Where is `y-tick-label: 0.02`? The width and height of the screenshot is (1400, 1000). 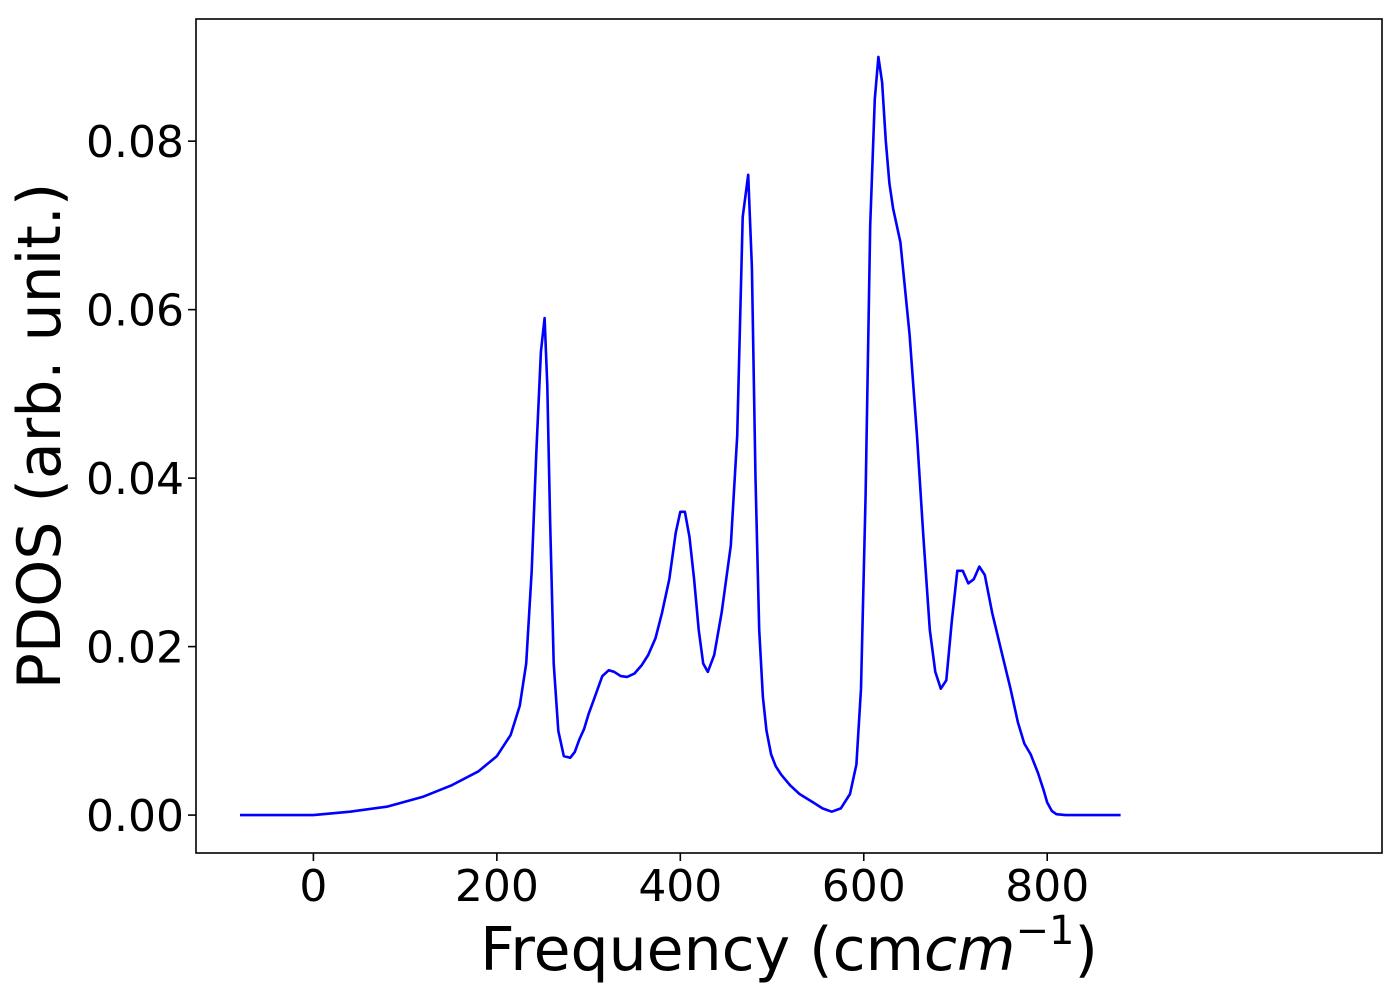 y-tick-label: 0.02 is located at coordinates (135, 648).